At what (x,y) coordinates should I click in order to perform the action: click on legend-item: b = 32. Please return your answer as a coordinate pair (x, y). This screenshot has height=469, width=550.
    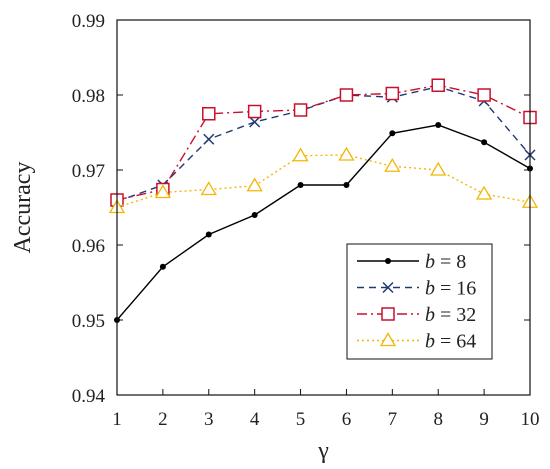
    Looking at the image, I should click on (416, 315).